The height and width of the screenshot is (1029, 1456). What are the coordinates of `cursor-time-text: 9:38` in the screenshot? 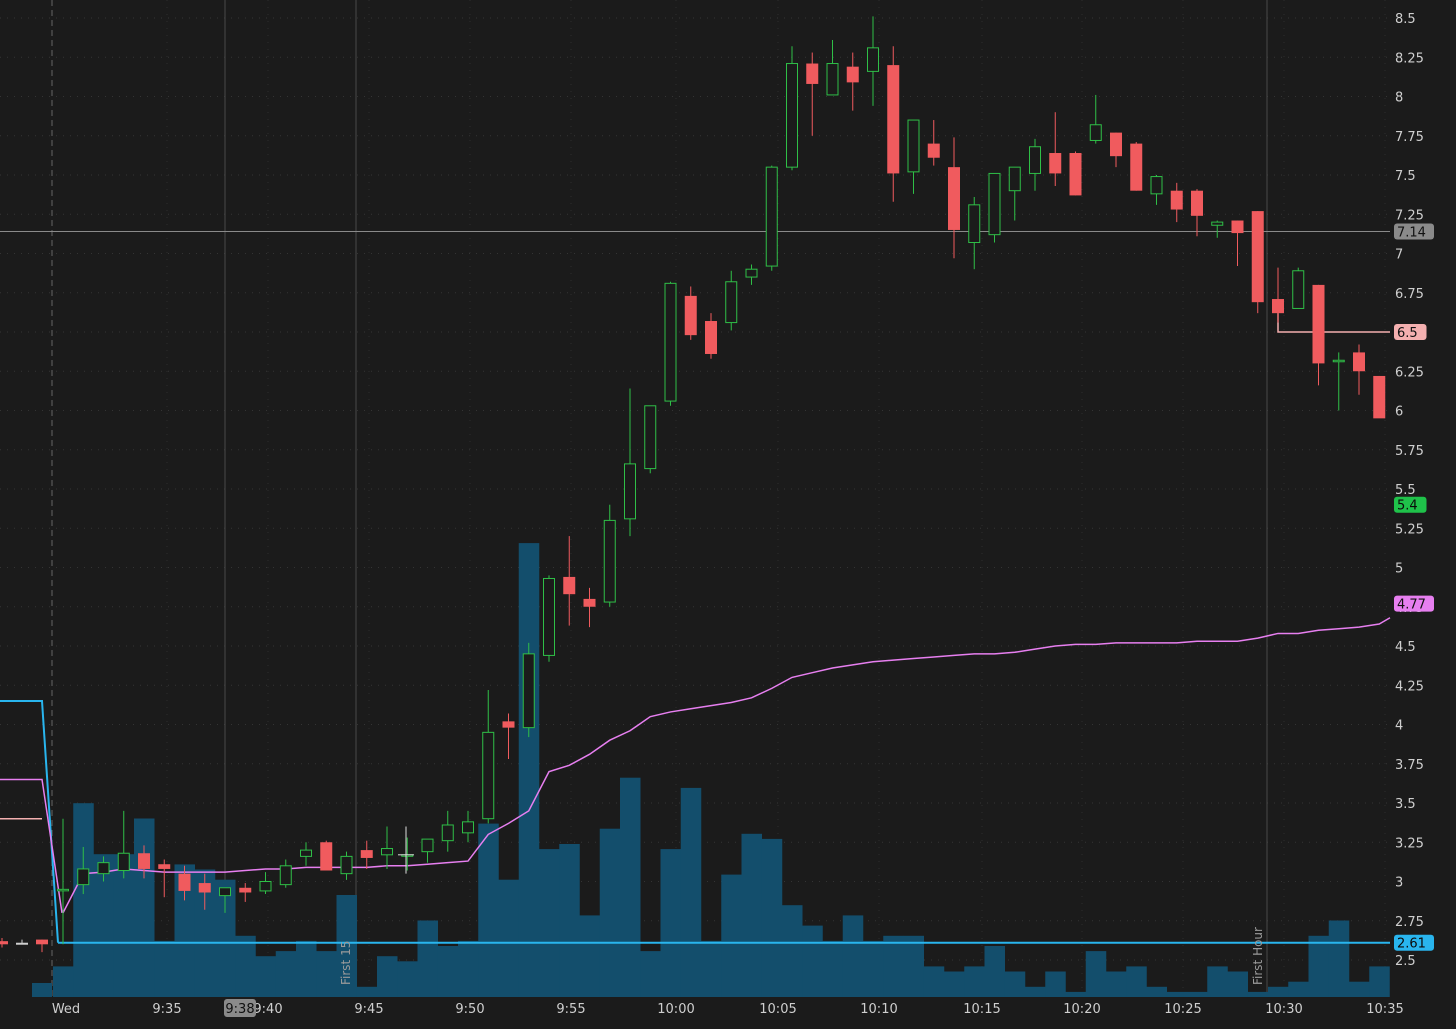 It's located at (239, 1009).